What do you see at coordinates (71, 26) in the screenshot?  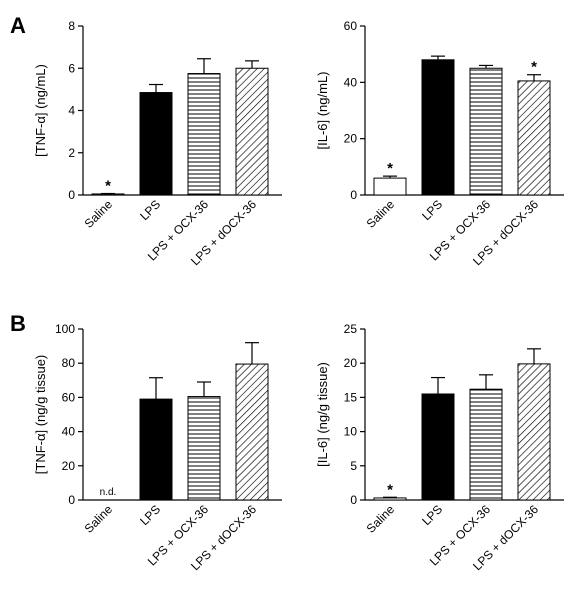 I see `y-tick-label: 8` at bounding box center [71, 26].